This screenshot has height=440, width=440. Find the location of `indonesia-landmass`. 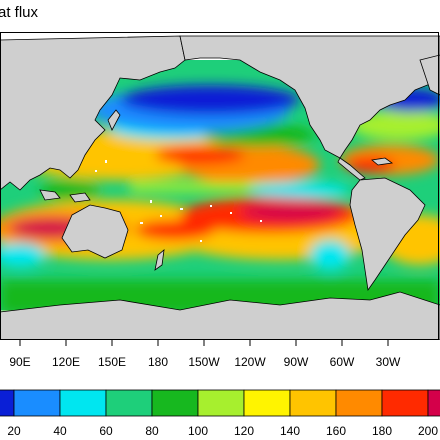

indonesia-landmass is located at coordinates (50, 195).